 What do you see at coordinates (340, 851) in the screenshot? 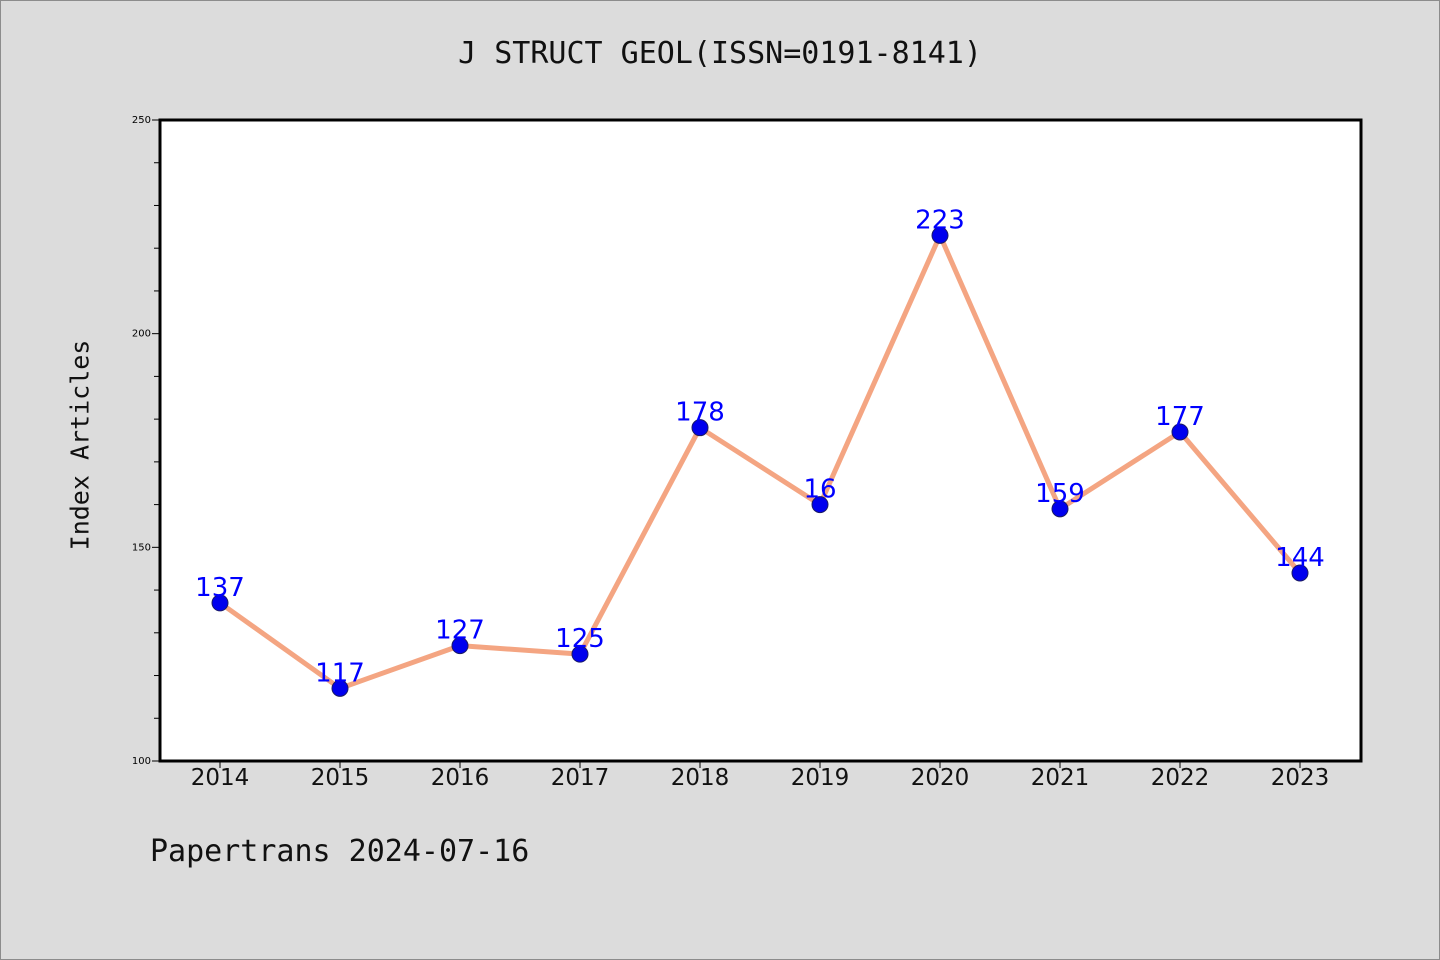
I see `footer-note: Papertrans 2024-07-16` at bounding box center [340, 851].